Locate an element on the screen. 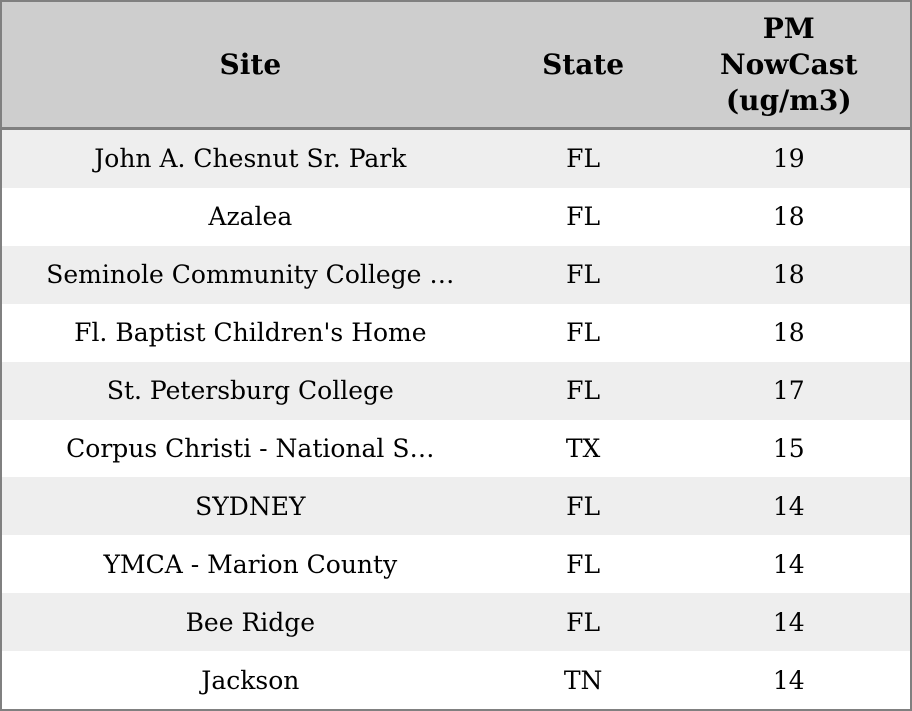 The image size is (912, 711). state-cell: TN is located at coordinates (583, 680).